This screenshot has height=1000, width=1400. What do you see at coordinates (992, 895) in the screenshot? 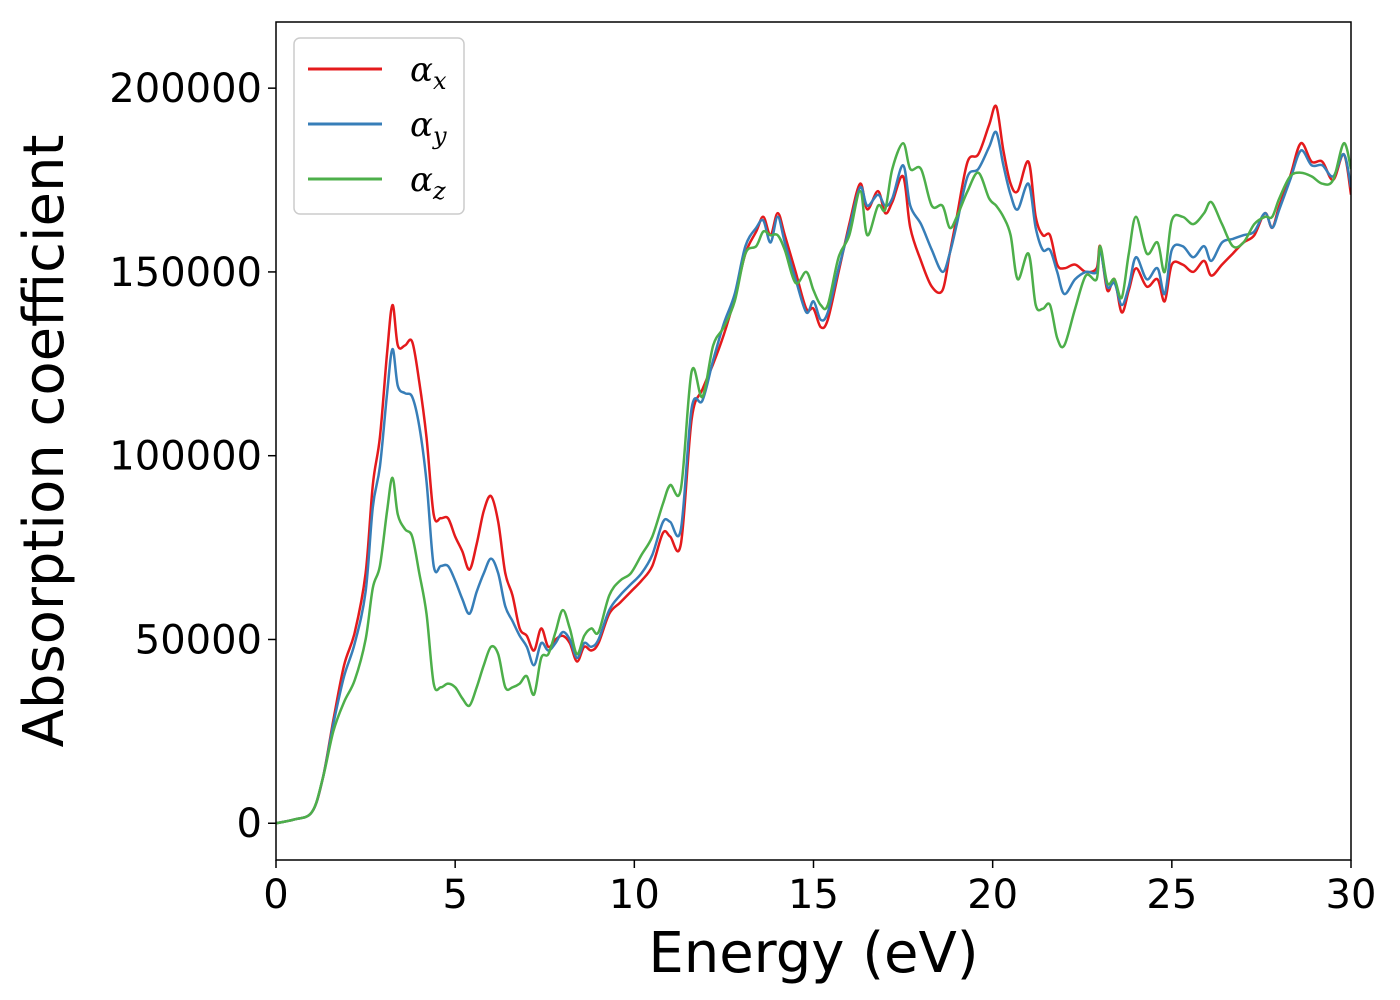
I see `x-tick-label: 20` at bounding box center [992, 895].